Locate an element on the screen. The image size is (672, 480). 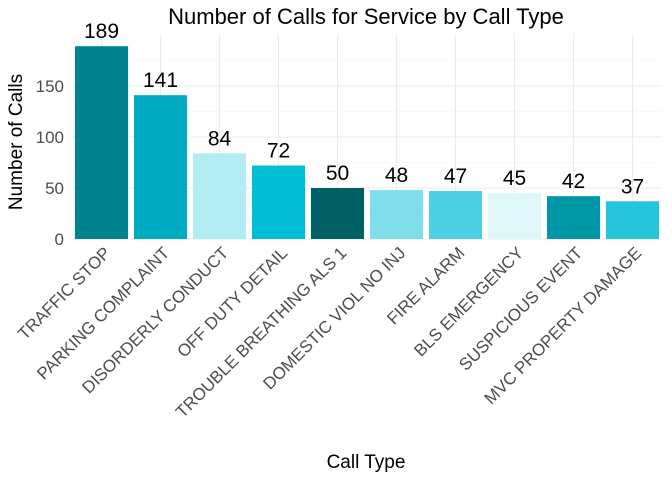
bar-value-label: 72 is located at coordinates (278, 151).